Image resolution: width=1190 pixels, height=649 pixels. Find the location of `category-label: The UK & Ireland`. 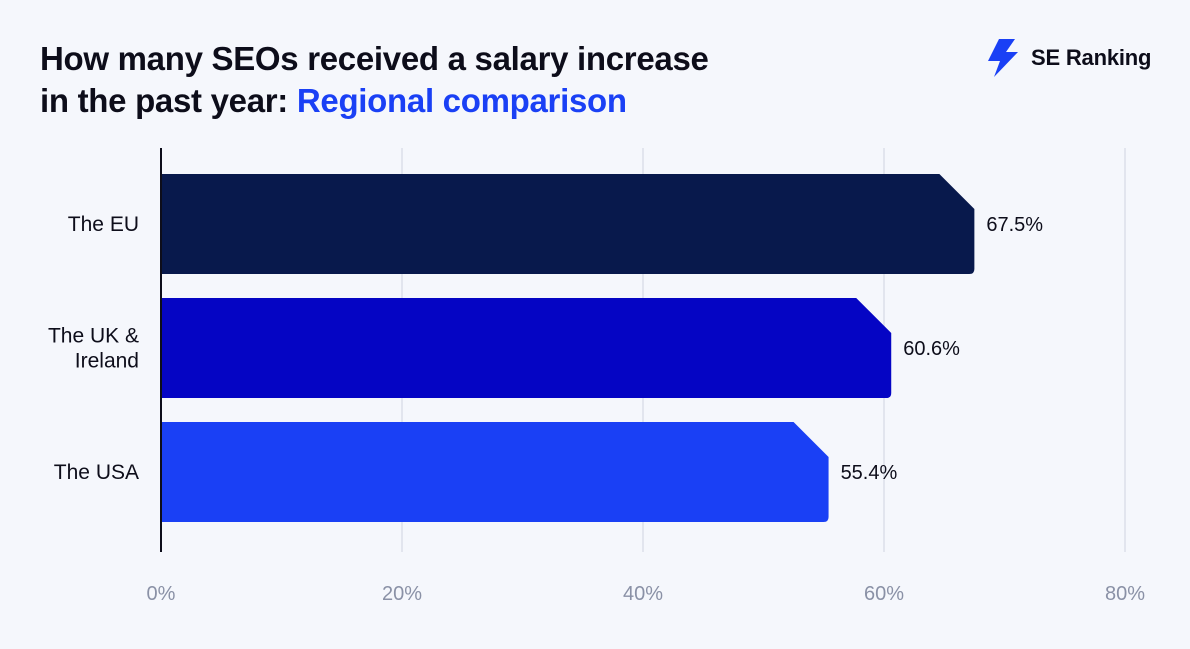

category-label: The UK & Ireland is located at coordinates (93, 349).